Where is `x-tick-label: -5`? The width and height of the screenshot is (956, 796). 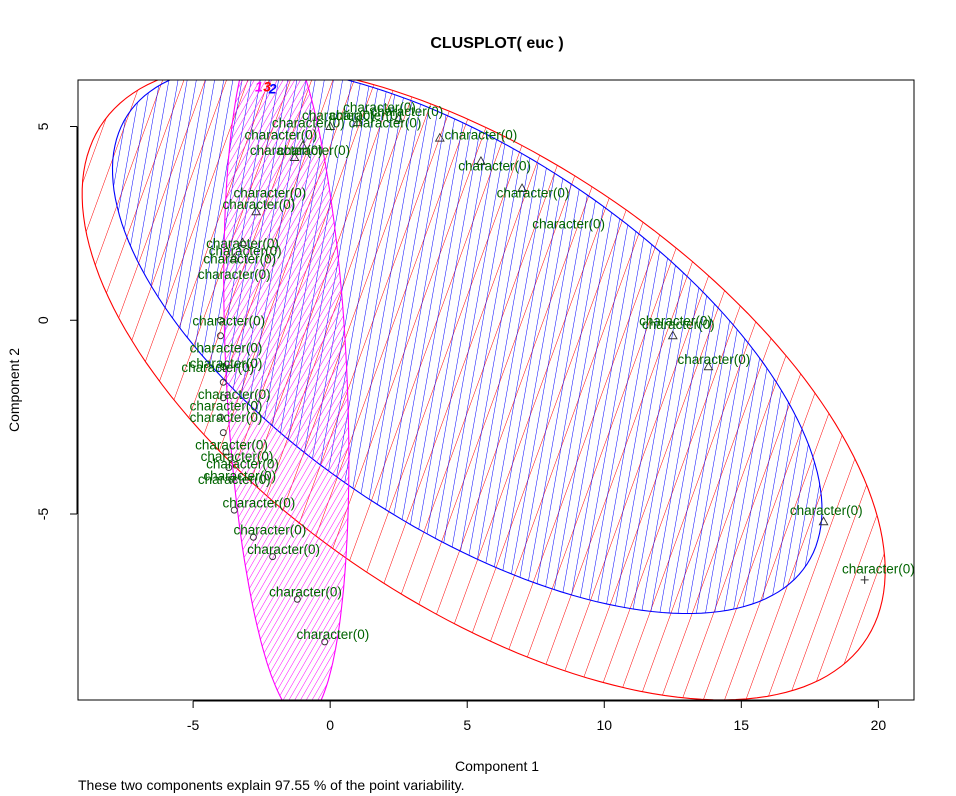 x-tick-label: -5 is located at coordinates (193, 725).